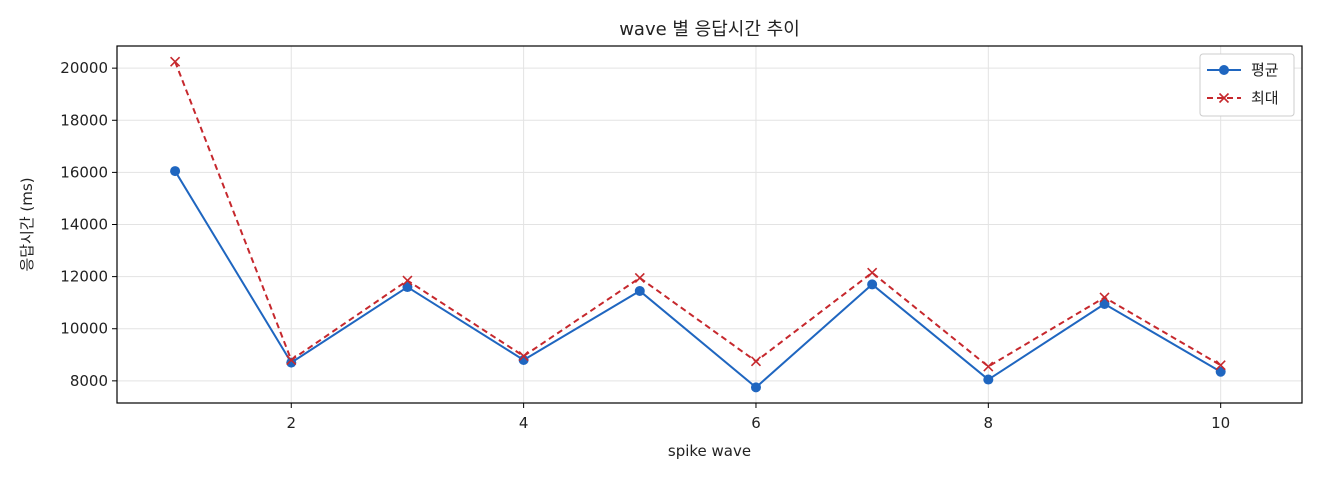 This screenshot has width=1320, height=484. I want to click on x-tick-label: 6, so click(756, 423).